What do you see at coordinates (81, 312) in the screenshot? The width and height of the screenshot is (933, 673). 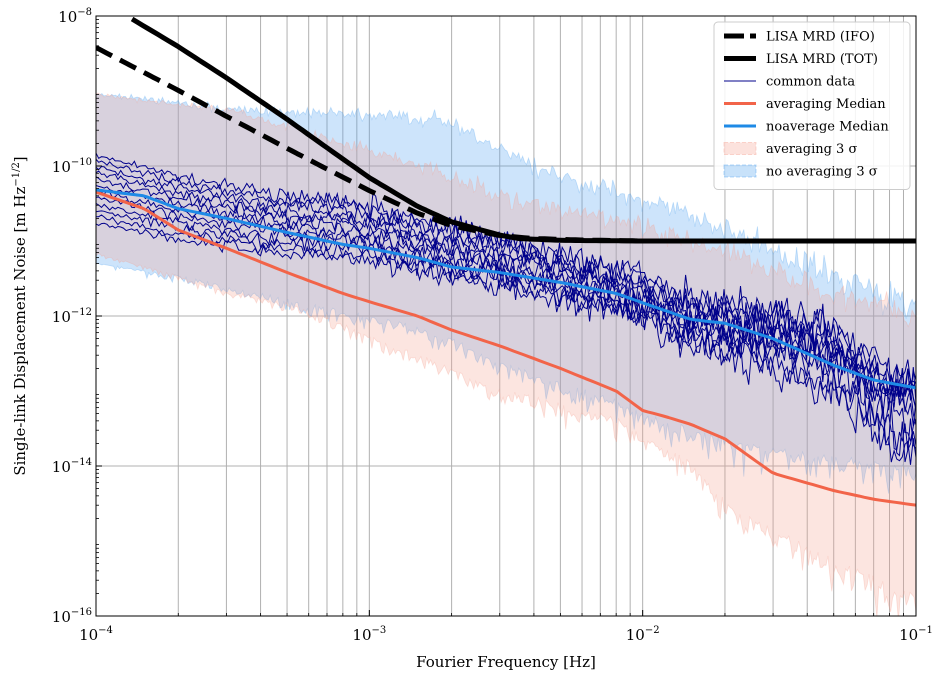 I see `y-tick-exp: −12` at bounding box center [81, 312].